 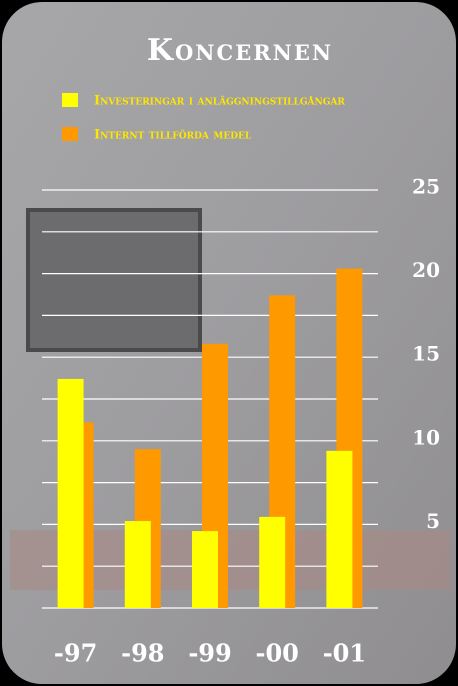 What do you see at coordinates (114, 280) in the screenshot?
I see `photo-window` at bounding box center [114, 280].